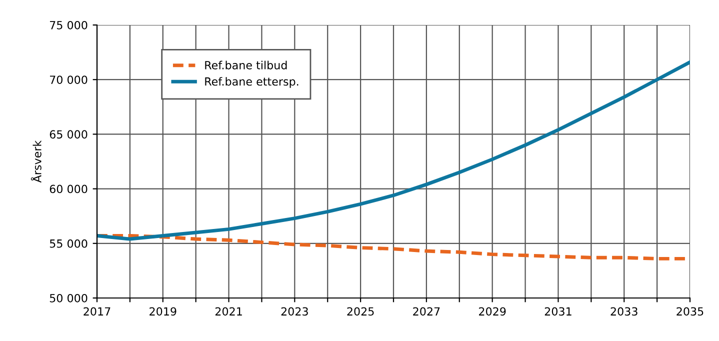 Image resolution: width=719 pixels, height=341 pixels. What do you see at coordinates (69, 189) in the screenshot?
I see `y-tick-label: 60 000` at bounding box center [69, 189].